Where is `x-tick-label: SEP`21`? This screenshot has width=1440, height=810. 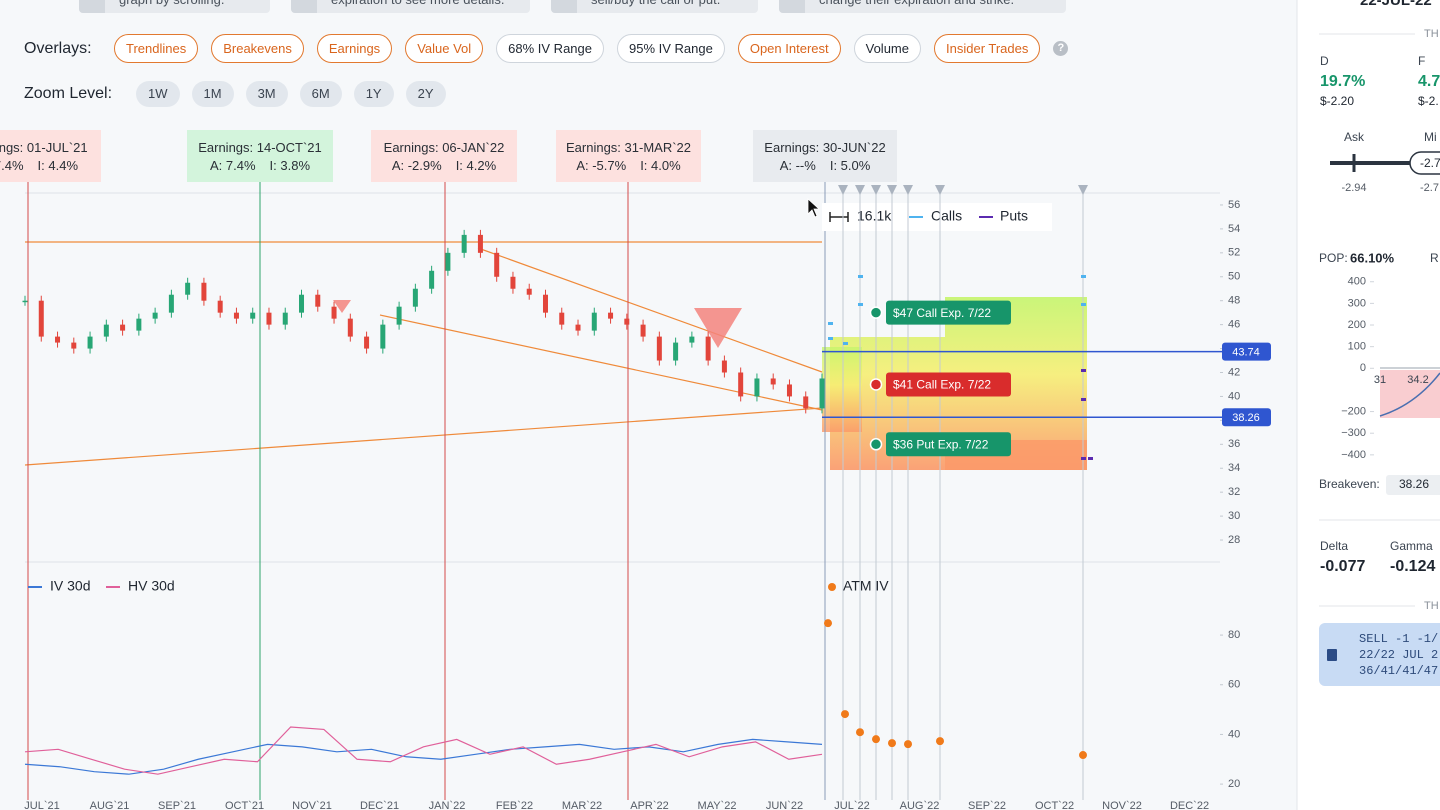
x-tick-label: SEP`21 is located at coordinates (177, 805).